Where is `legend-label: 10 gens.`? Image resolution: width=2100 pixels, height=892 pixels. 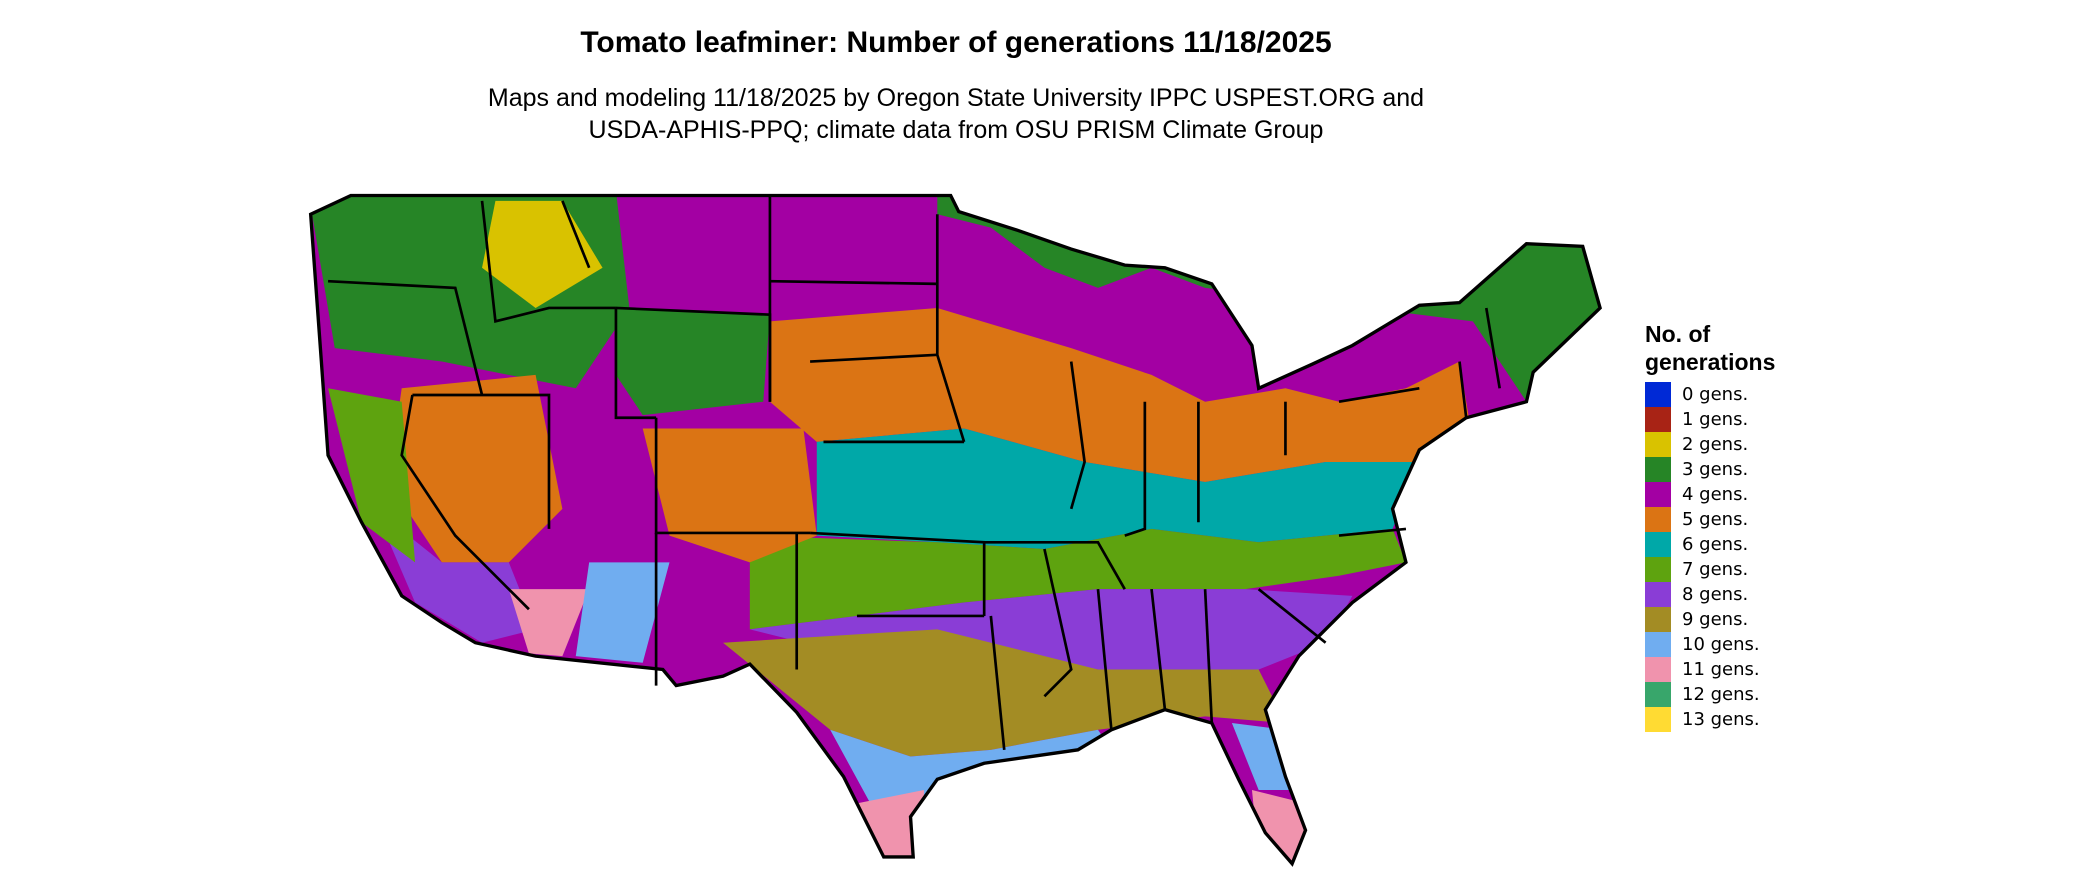 legend-label: 10 gens. is located at coordinates (1721, 644).